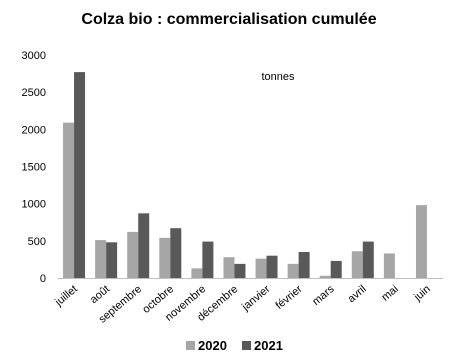  I want to click on y-axis: 0 500 1000 1500 2000 2500 3000, so click(34, 167).